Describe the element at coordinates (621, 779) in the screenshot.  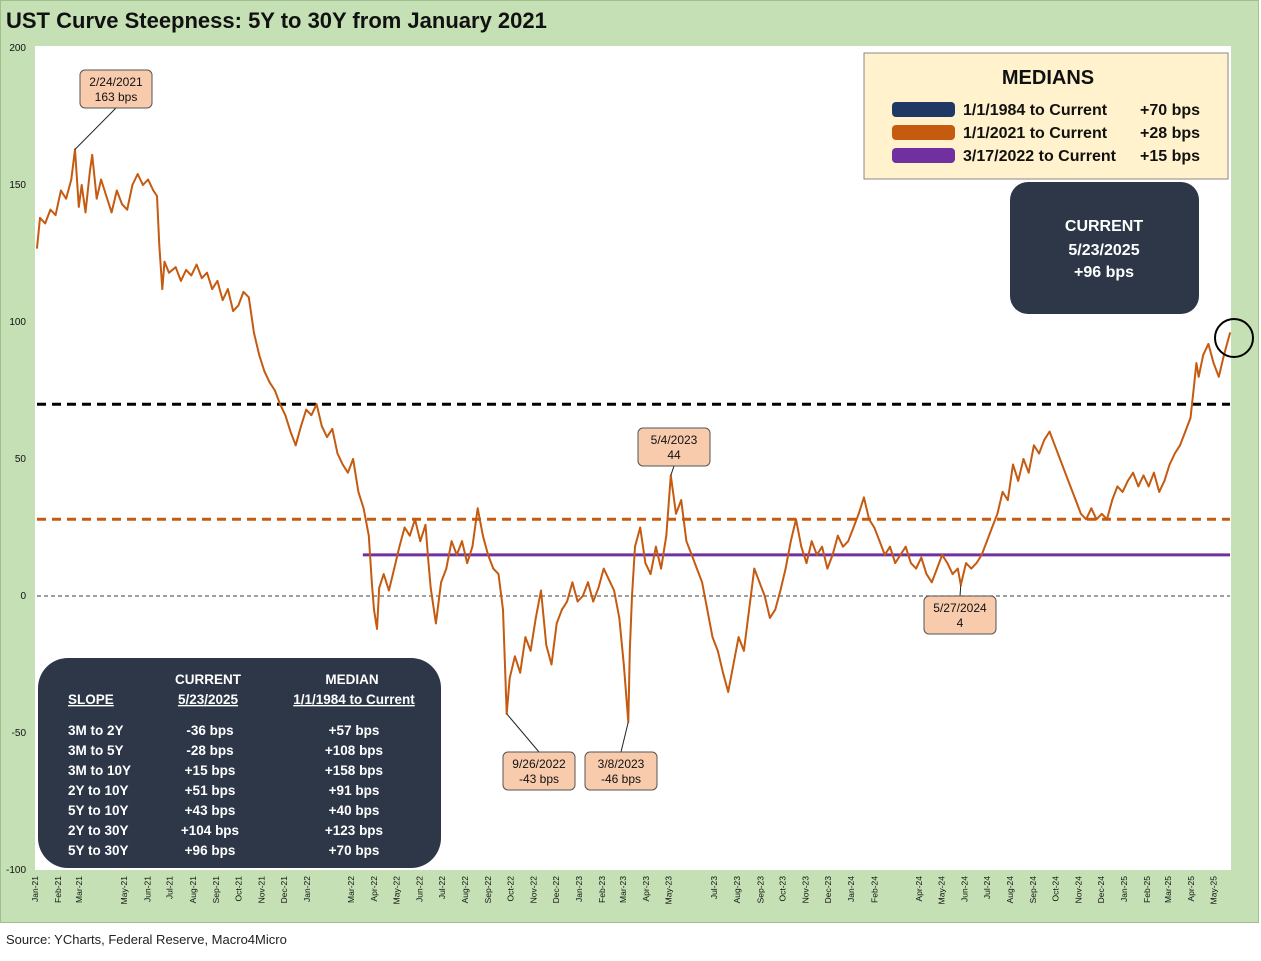
I see `callout-value: -46 bps` at that location.